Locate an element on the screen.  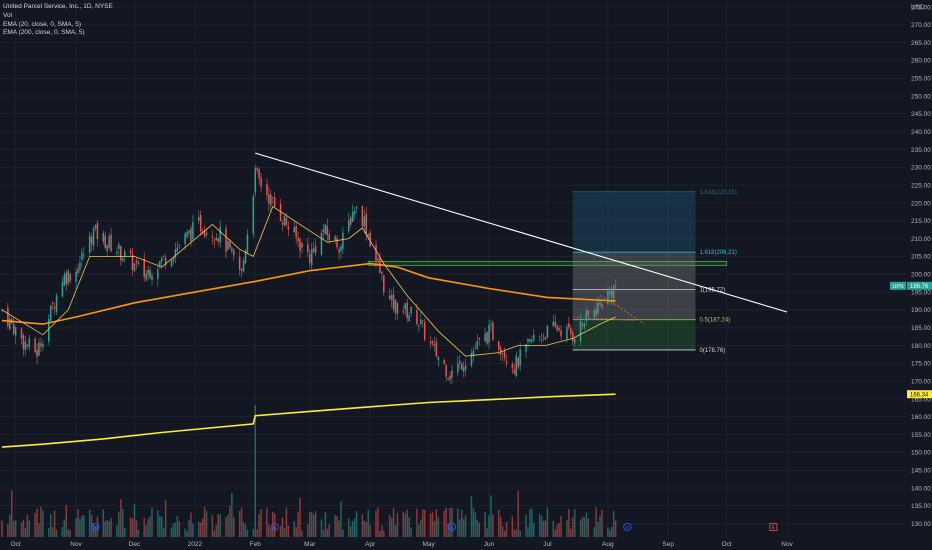
x-tick-label: Nov is located at coordinates (787, 544).